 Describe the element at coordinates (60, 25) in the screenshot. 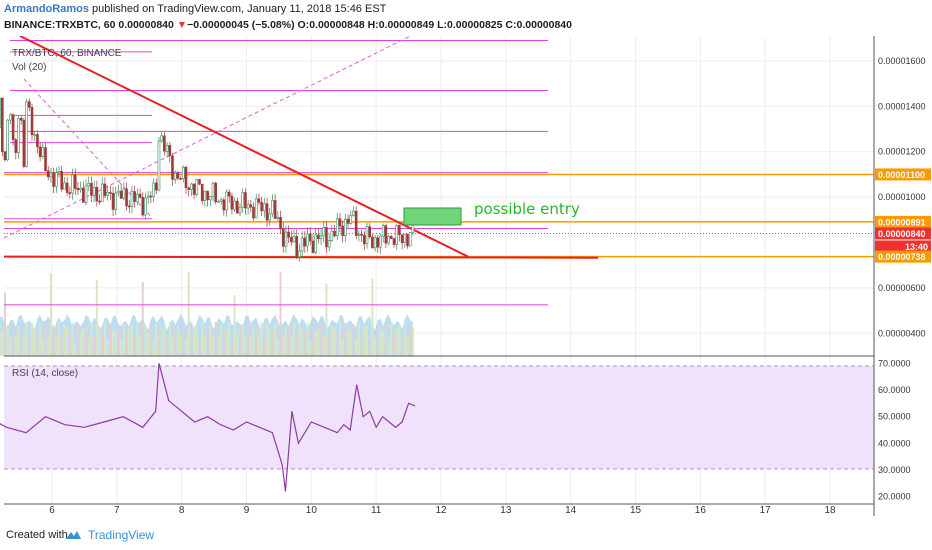

I see `symbol-label: BINANCE:TRXBTC, 60` at that location.